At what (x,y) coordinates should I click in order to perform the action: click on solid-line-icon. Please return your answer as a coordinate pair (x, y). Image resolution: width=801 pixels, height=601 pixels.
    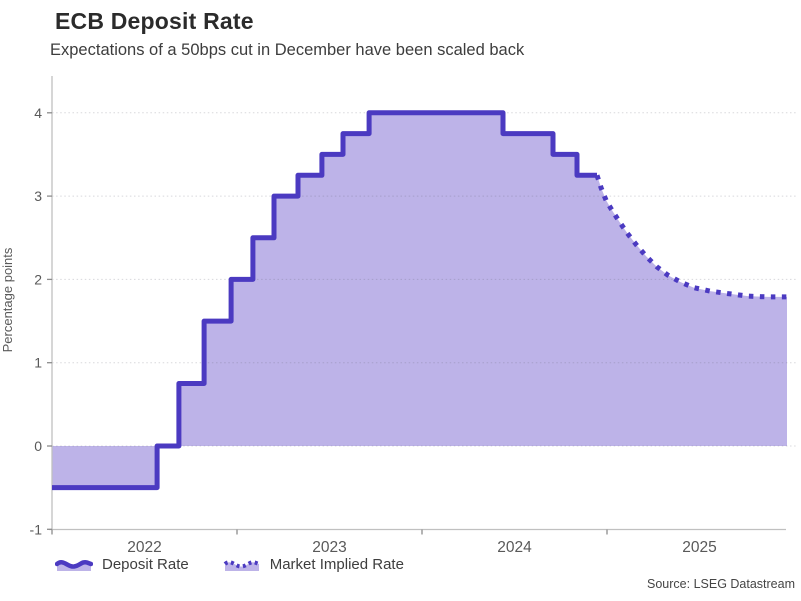
    Looking at the image, I should click on (74, 565).